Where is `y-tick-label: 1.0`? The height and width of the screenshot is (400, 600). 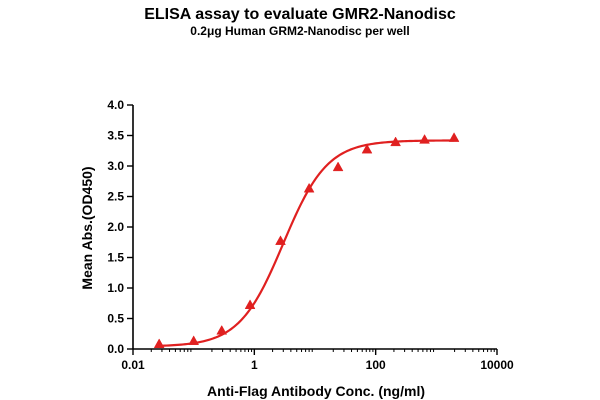 y-tick-label: 1.0 is located at coordinates (115, 288).